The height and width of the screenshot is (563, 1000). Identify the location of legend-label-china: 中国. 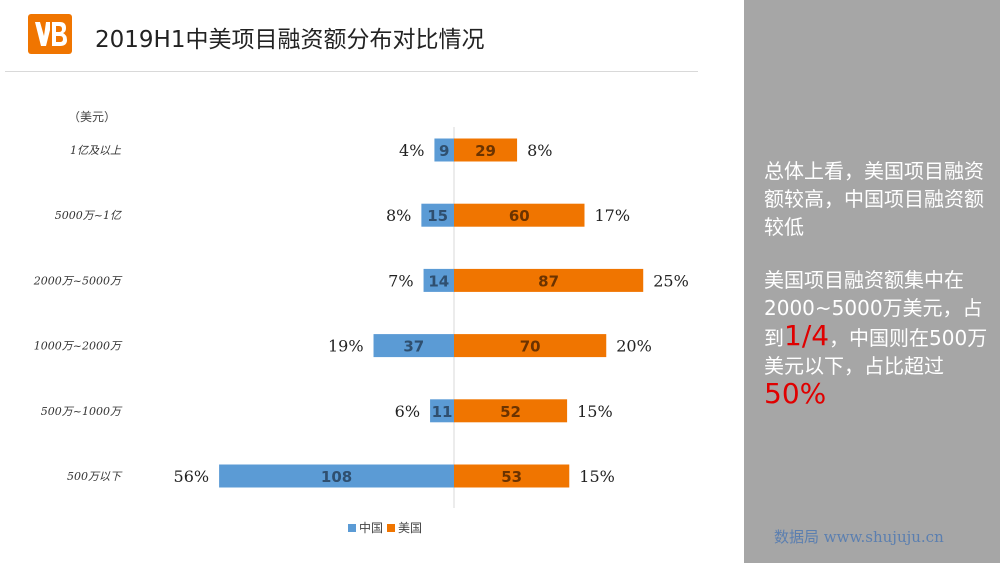
(371, 527).